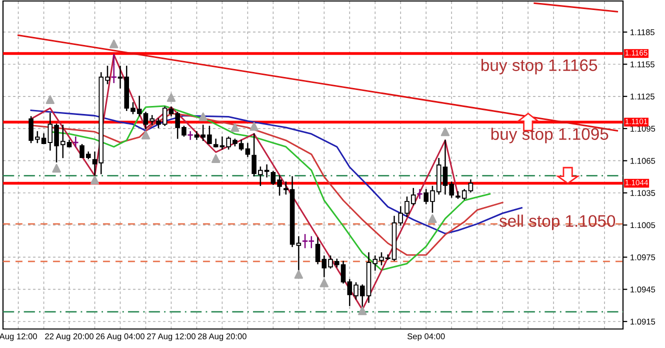 The height and width of the screenshot is (348, 665). Describe the element at coordinates (222, 337) in the screenshot. I see `x-tick-label: 28 Aug 20:00` at that location.